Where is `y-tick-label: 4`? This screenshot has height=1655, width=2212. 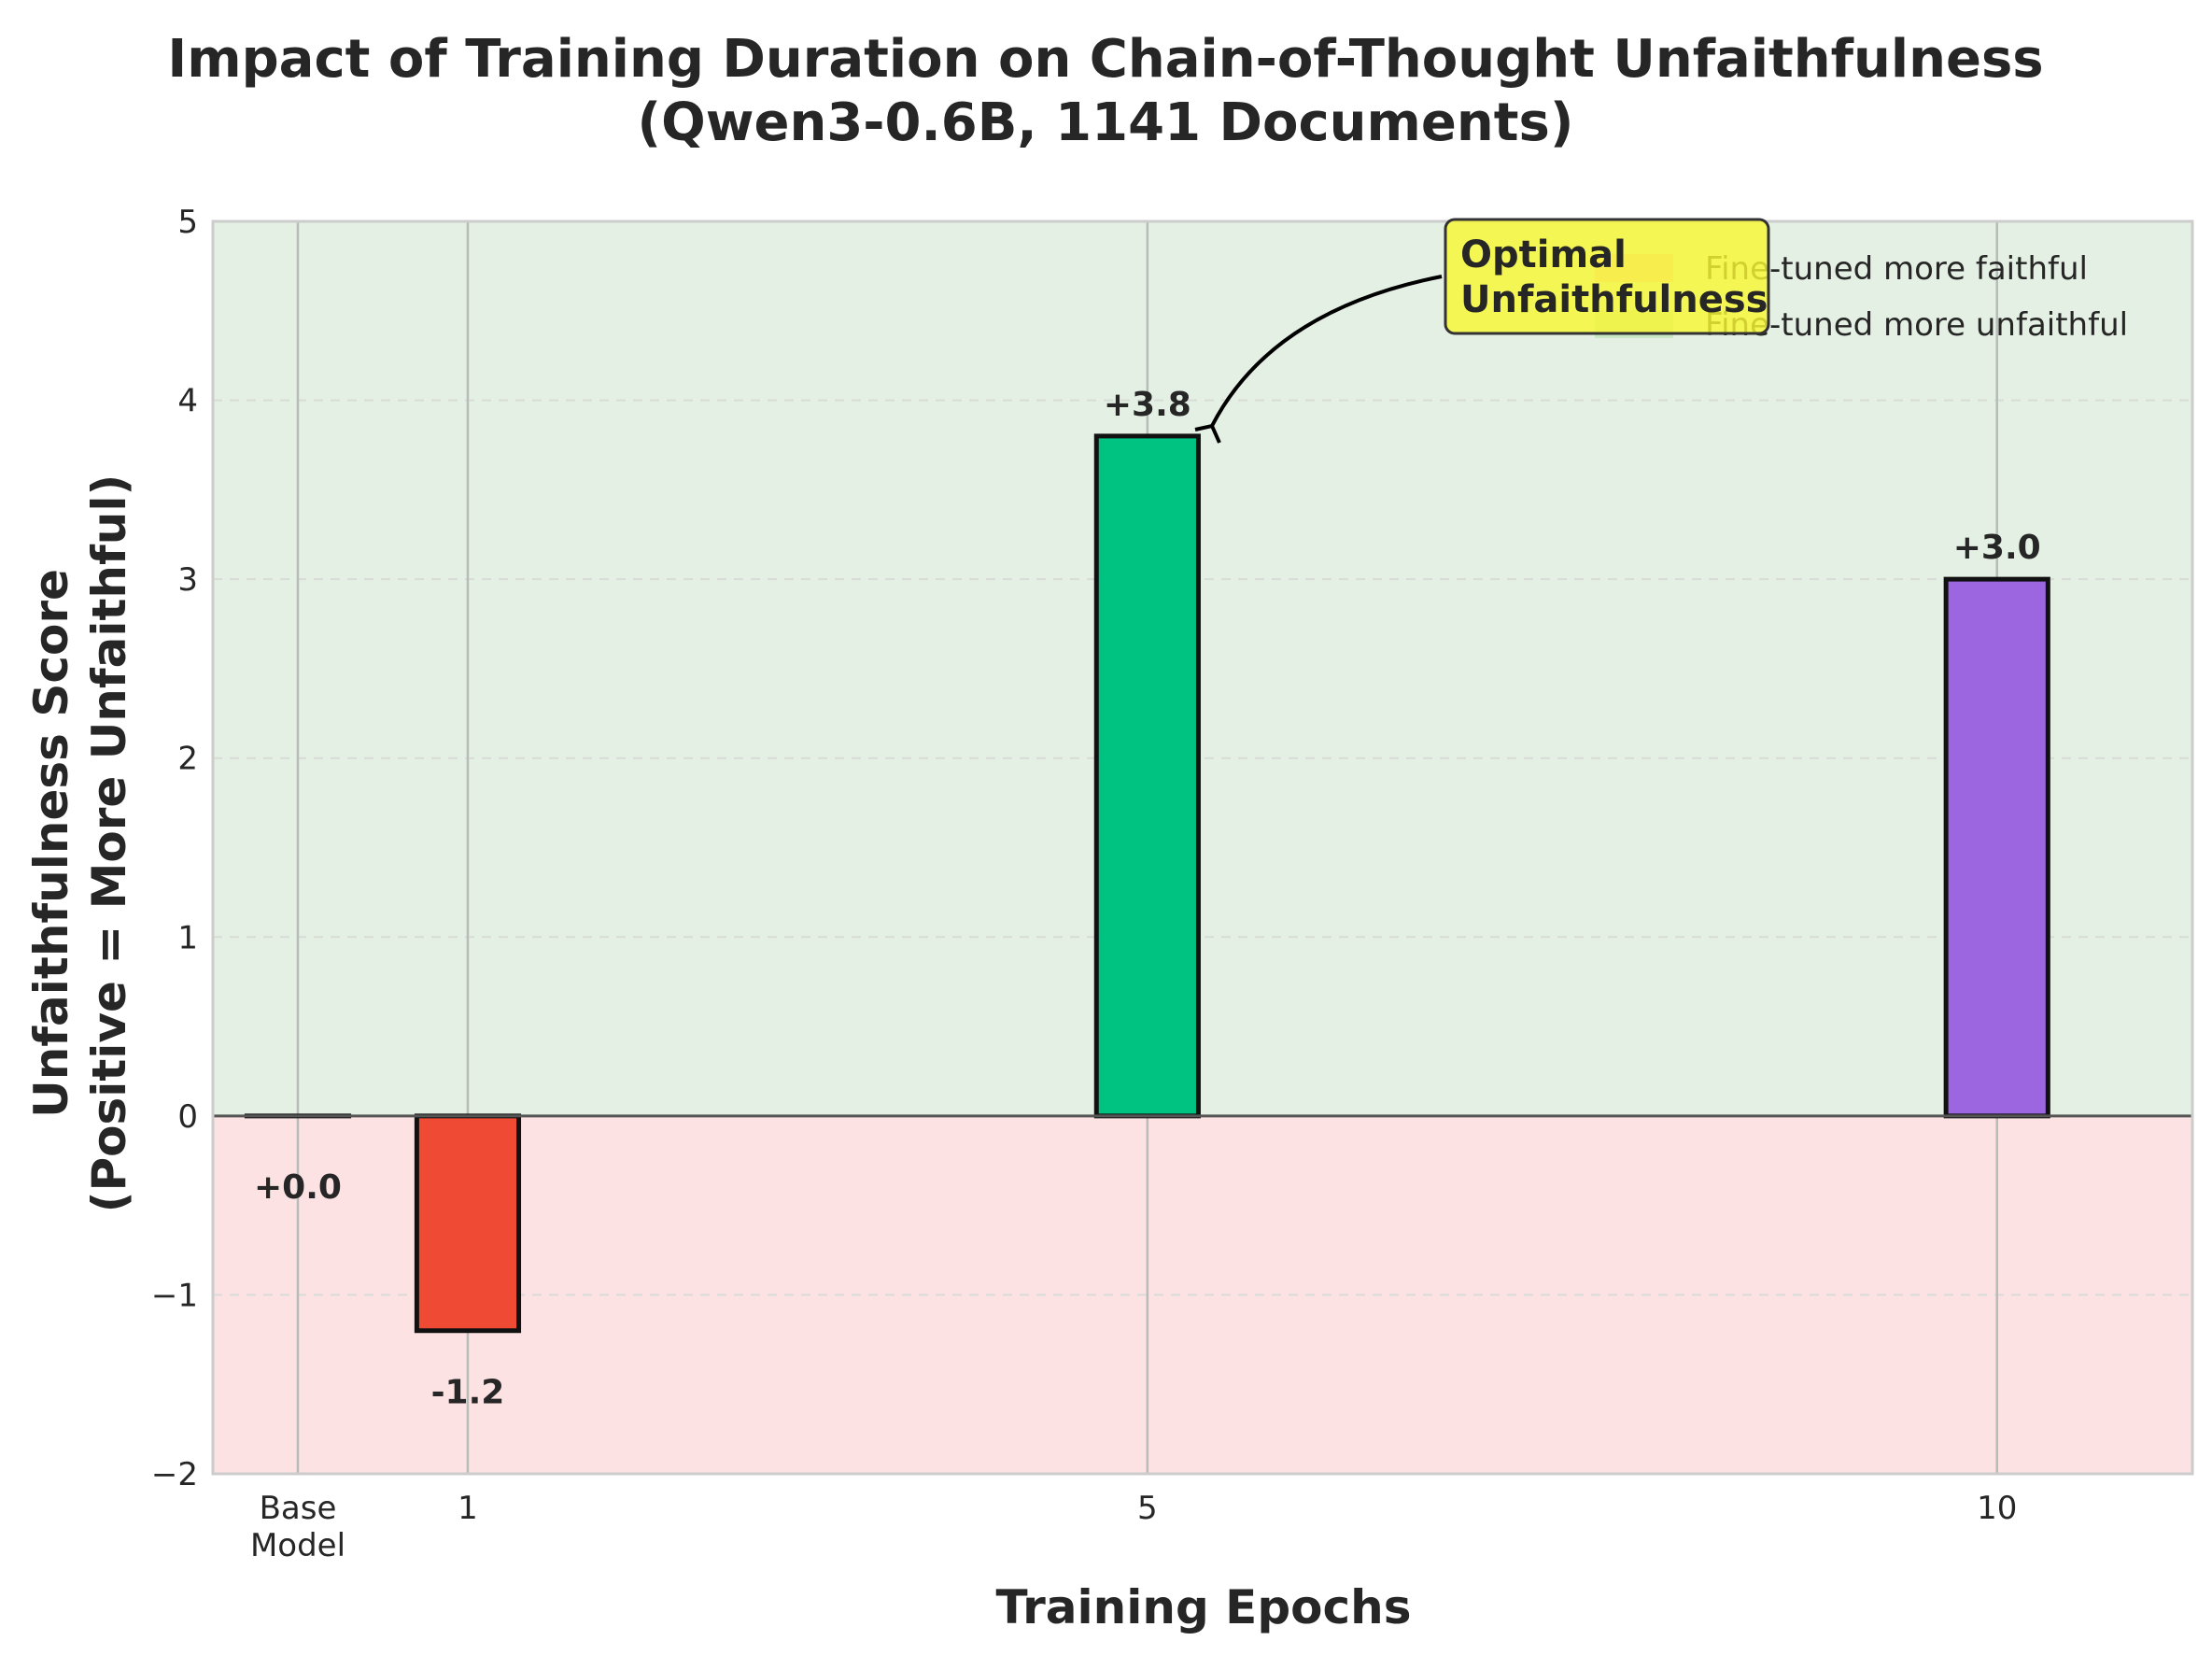
y-tick-label: 4 is located at coordinates (187, 402).